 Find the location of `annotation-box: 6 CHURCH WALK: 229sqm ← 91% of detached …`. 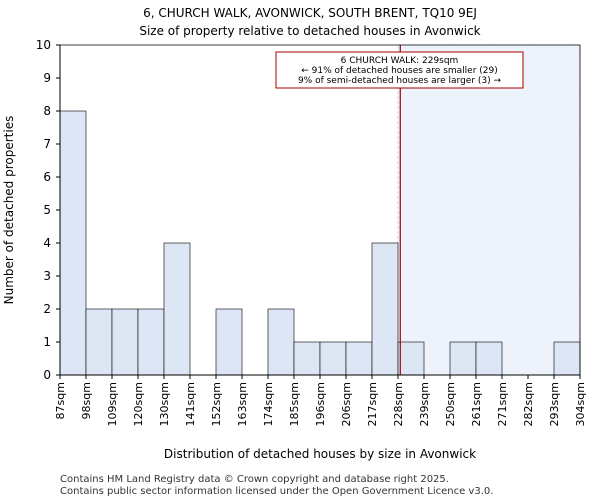

annotation-box: 6 CHURCH WALK: 229sqm ← 91% of detached … is located at coordinates (399, 70).